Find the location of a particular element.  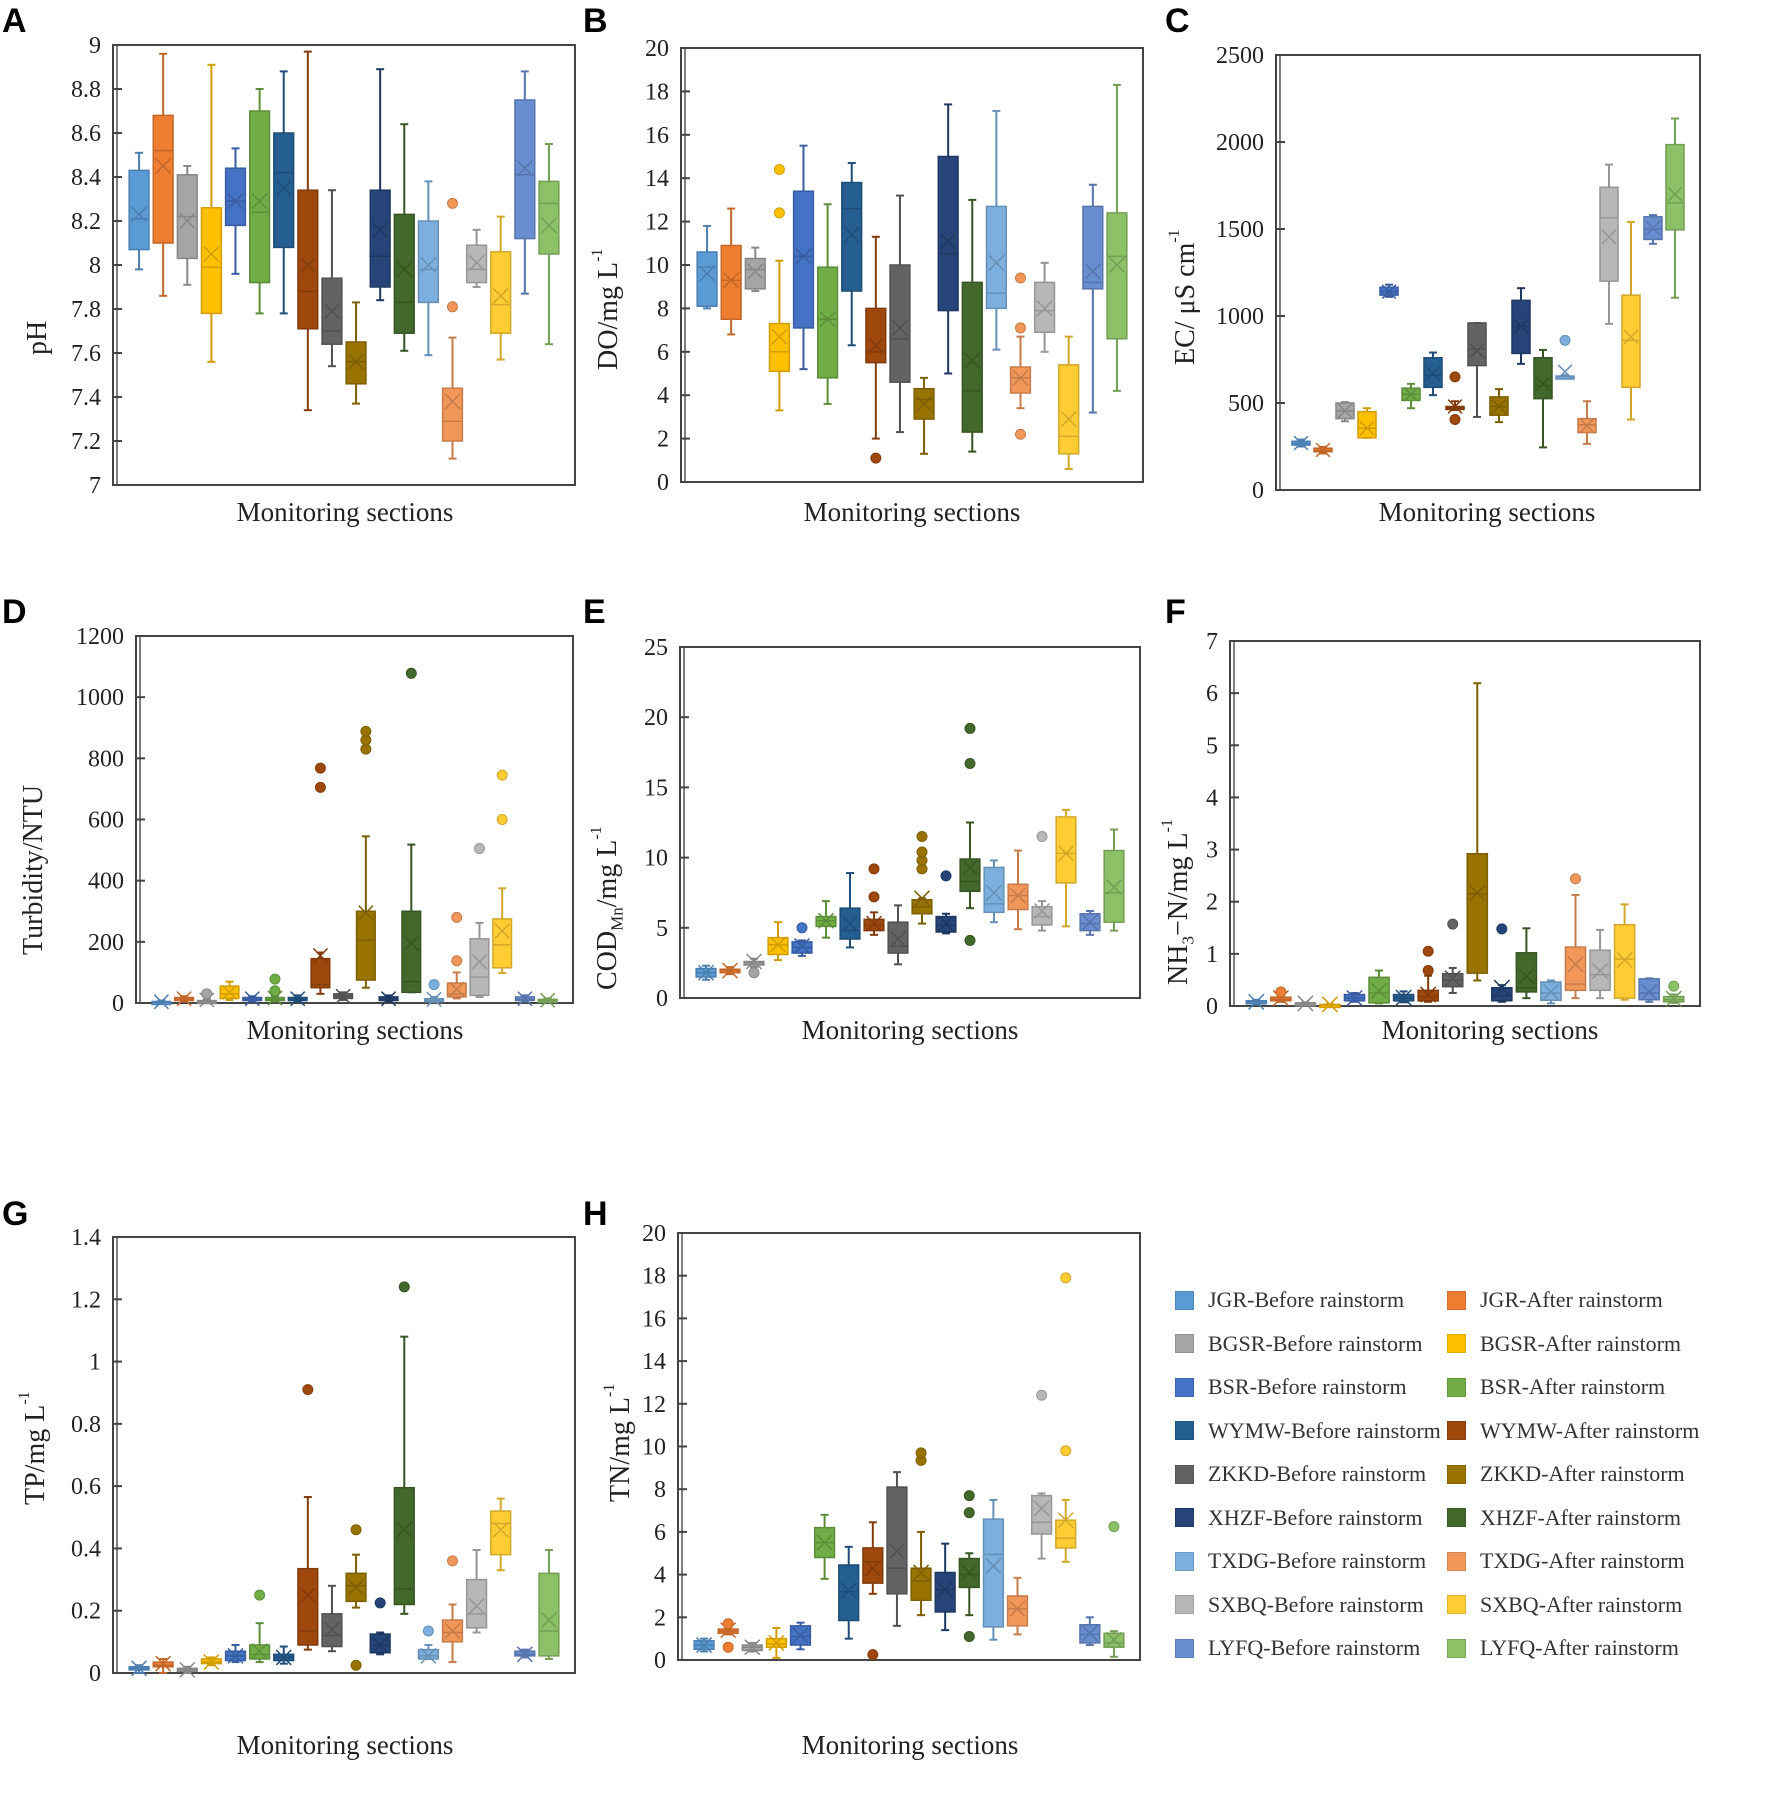

legend-label: LYFQ-Before rainstorm is located at coordinates (1314, 1647).